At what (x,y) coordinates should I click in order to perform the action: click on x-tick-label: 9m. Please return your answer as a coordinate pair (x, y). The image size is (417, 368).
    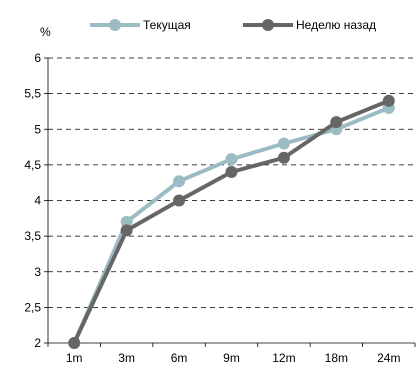
    Looking at the image, I should click on (231, 358).